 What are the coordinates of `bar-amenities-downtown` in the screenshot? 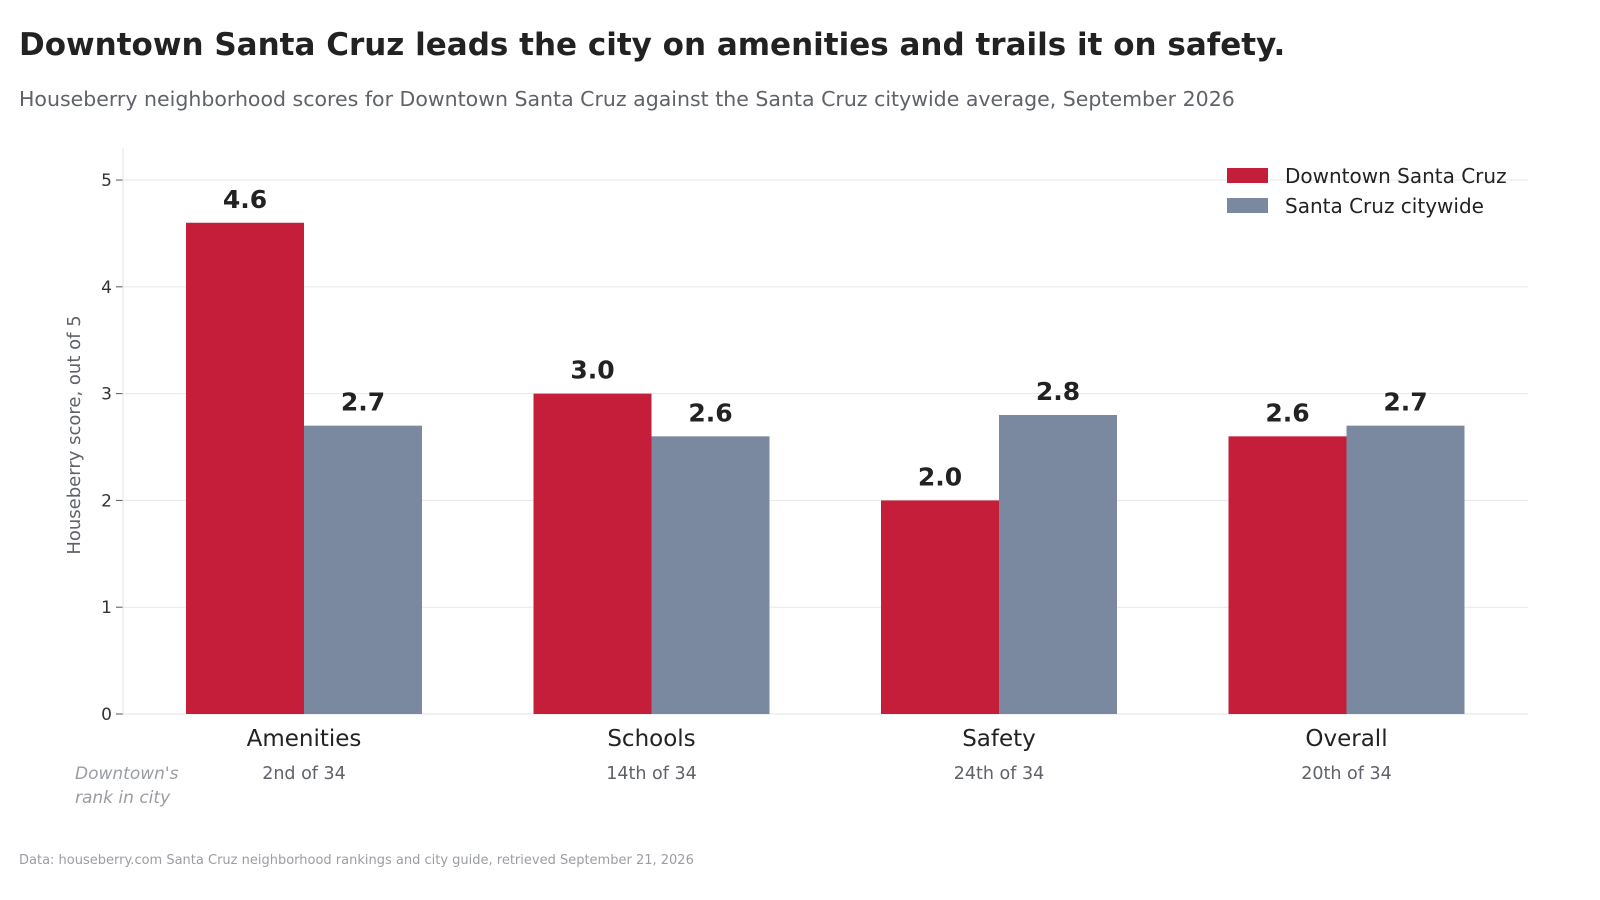 It's located at (245, 468).